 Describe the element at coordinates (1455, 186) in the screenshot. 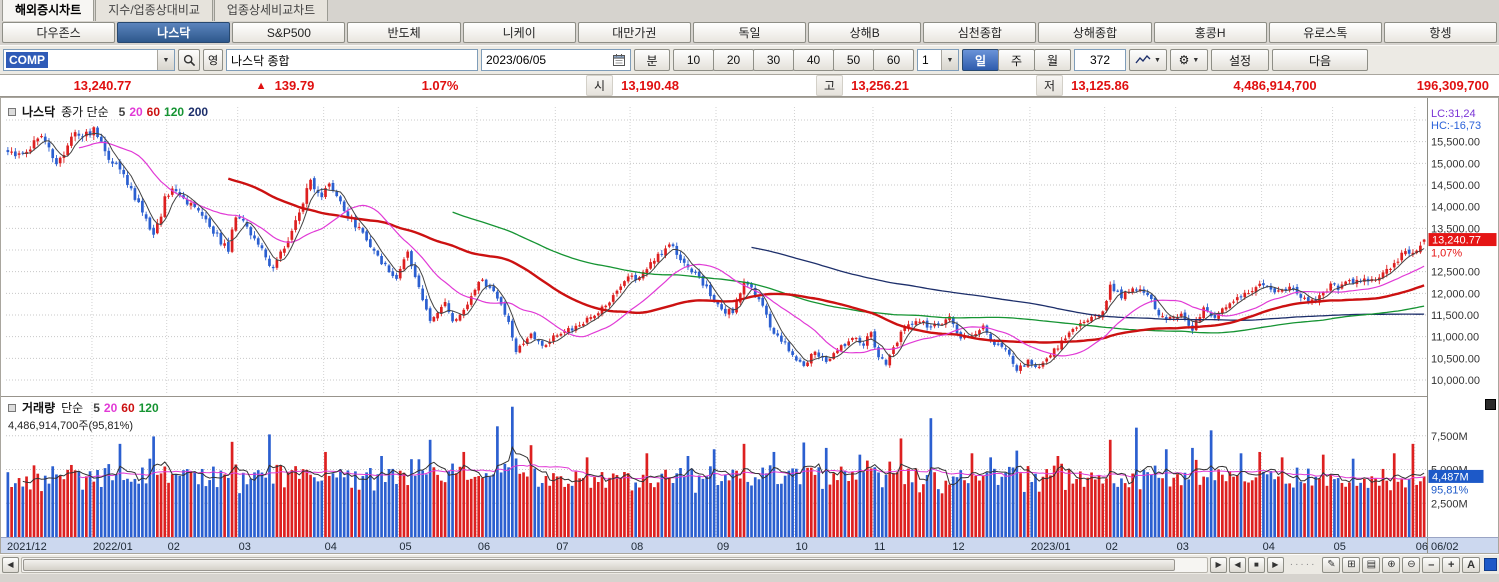

I see `svg-text: 14,500.00` at that location.